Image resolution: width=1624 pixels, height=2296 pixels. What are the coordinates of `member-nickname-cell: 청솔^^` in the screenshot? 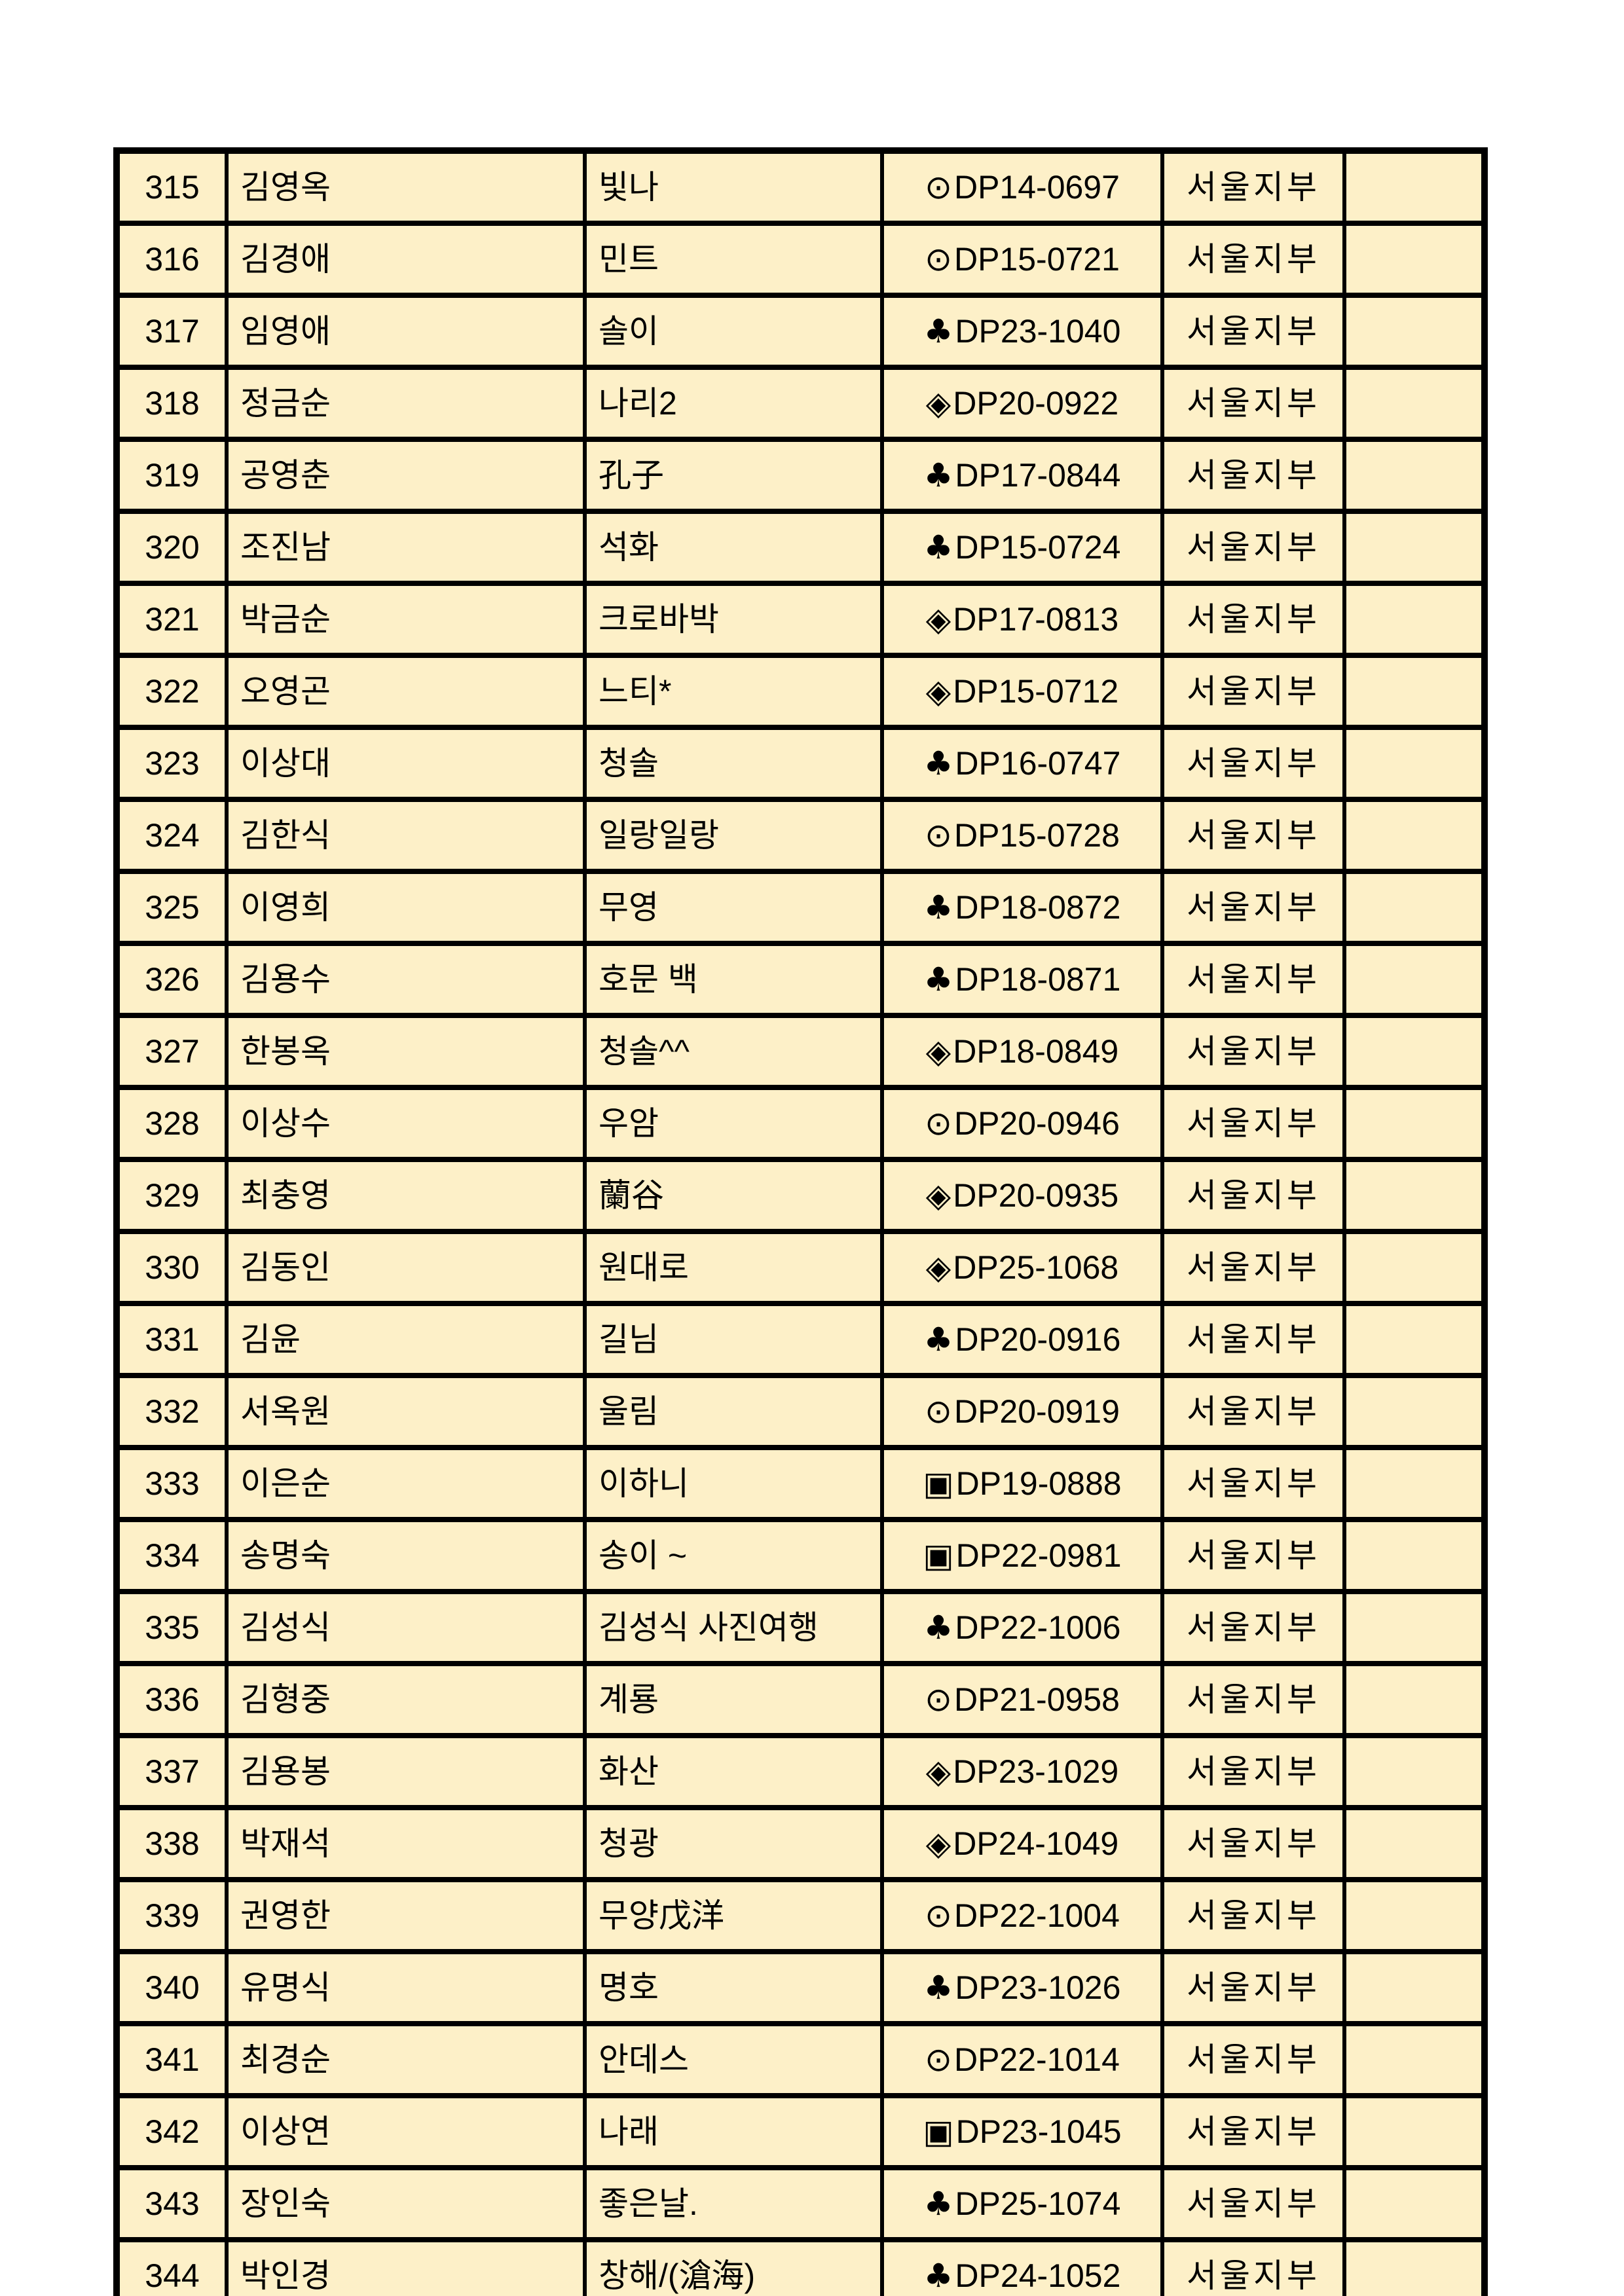 It's located at (733, 1051).